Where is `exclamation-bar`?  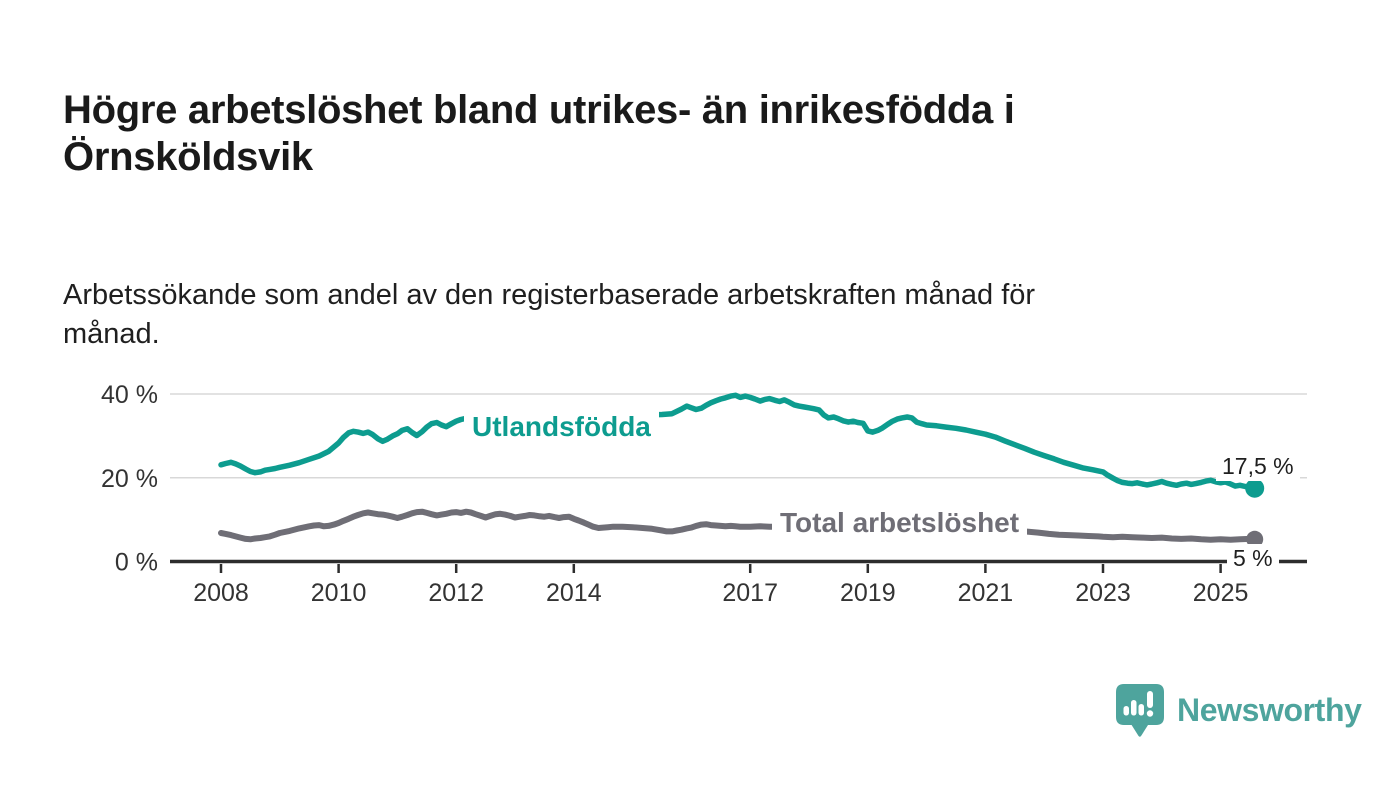
exclamation-bar is located at coordinates (1150, 699).